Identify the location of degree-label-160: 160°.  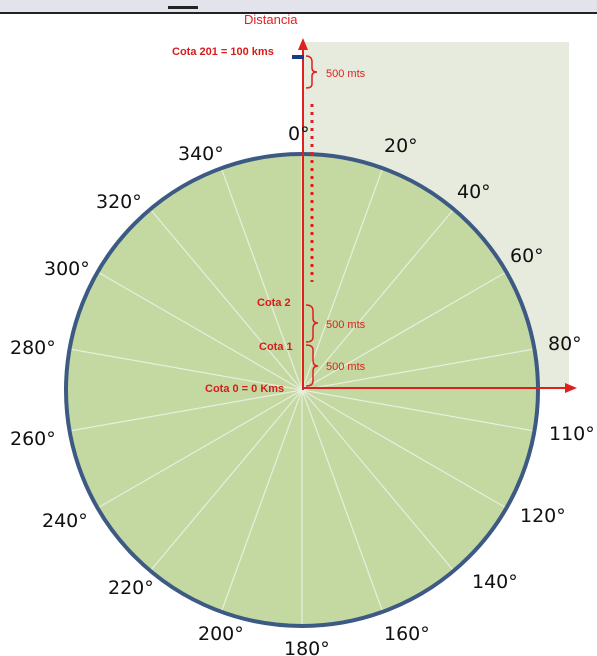
(407, 634).